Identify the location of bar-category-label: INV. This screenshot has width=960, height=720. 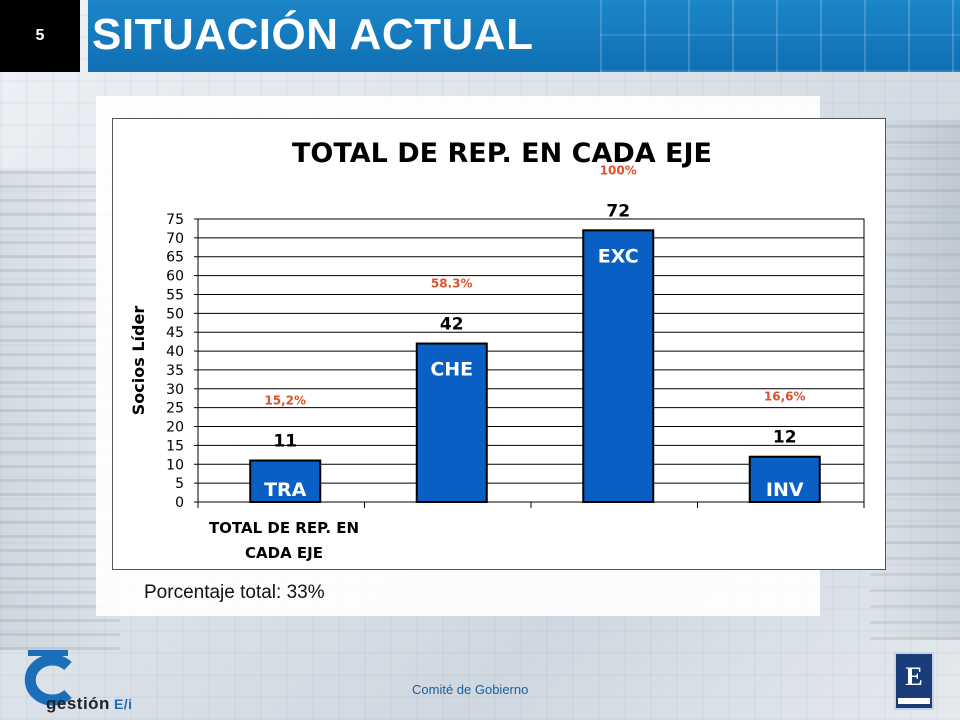
(785, 490).